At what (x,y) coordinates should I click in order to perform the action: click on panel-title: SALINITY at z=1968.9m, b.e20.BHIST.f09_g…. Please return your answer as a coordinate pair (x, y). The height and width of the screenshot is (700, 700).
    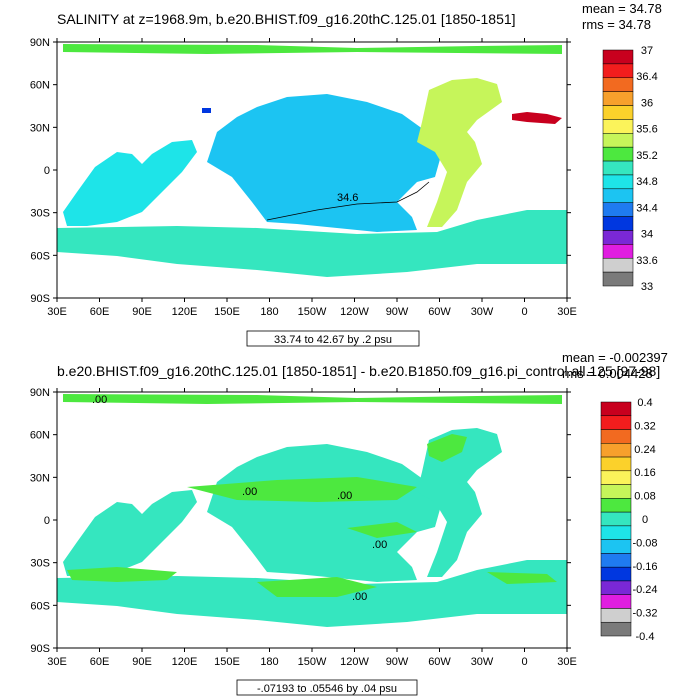
    Looking at the image, I should click on (286, 19).